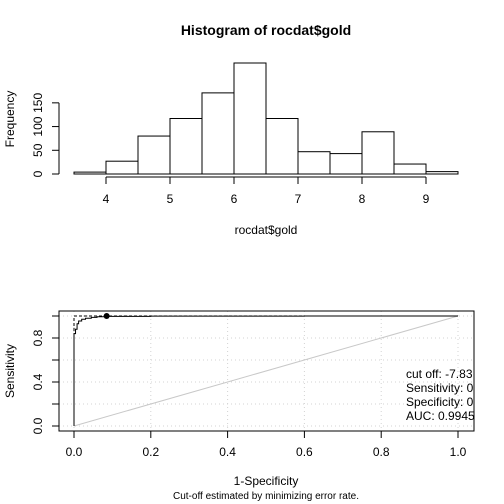 Image resolution: width=504 pixels, height=504 pixels. I want to click on histogram-y-axis: 0 50 100 150, so click(45, 135).